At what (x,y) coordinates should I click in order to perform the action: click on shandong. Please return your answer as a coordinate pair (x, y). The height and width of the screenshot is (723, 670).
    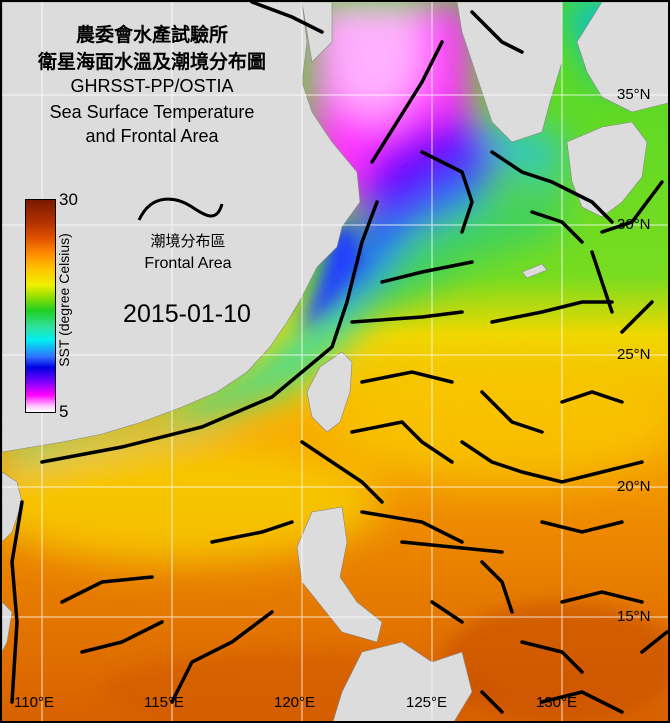
    Looking at the image, I should click on (317, 32).